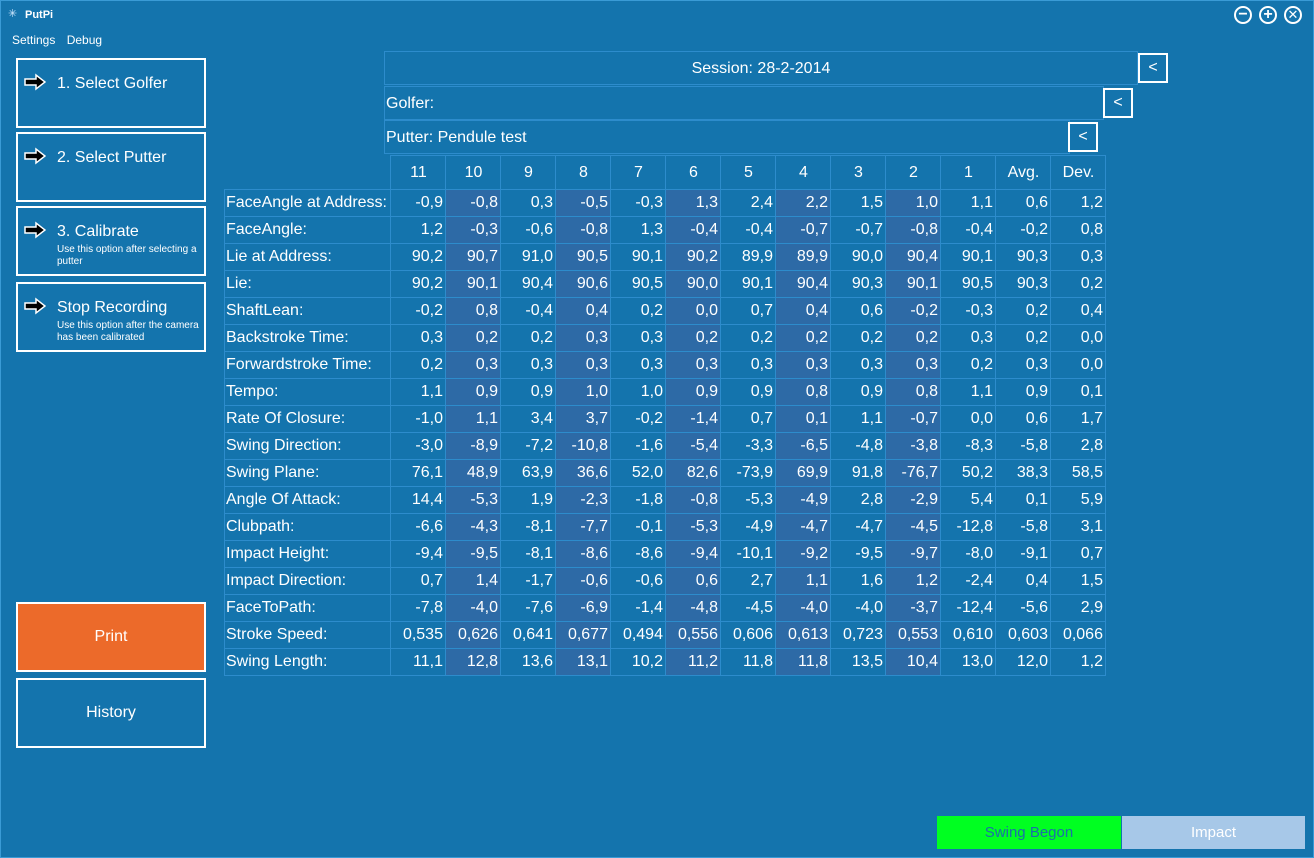 The width and height of the screenshot is (1314, 858). I want to click on table-cell: 38,3, so click(1022, 473).